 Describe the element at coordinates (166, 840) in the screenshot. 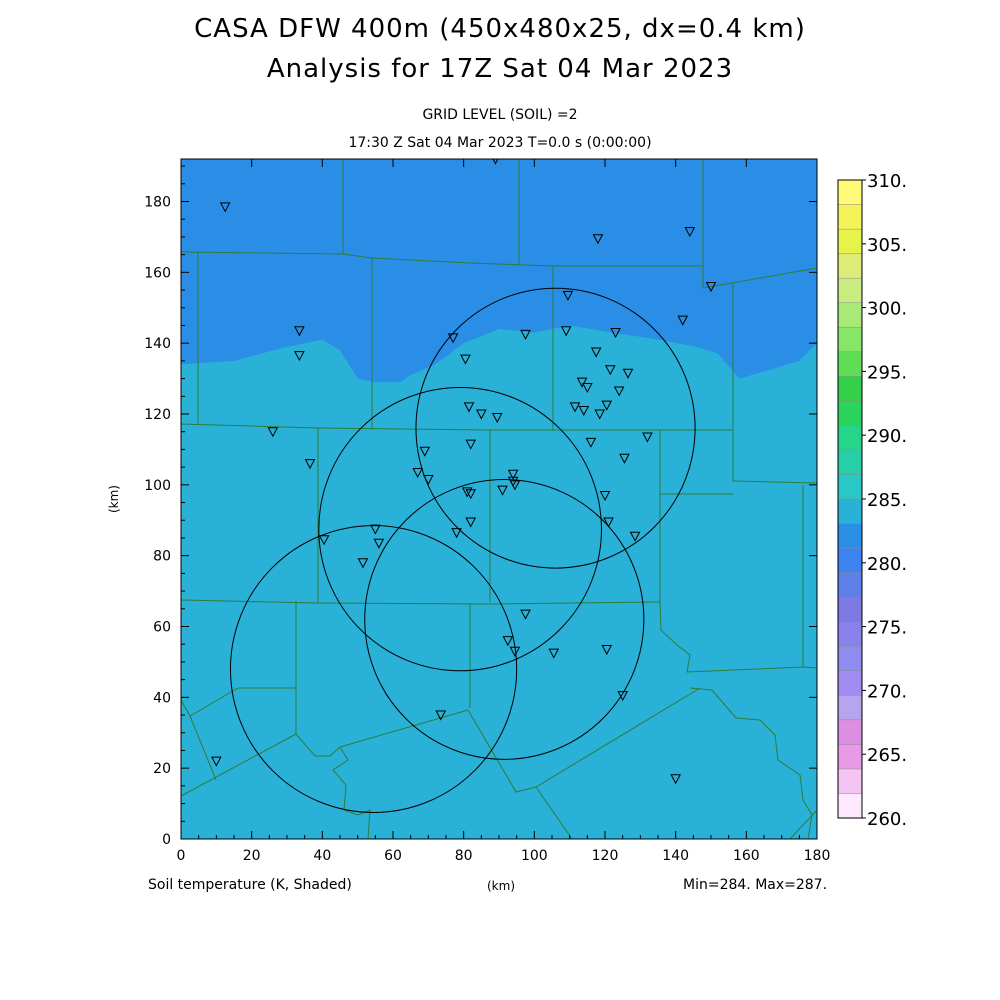

I see `y-tick-label: 0` at that location.